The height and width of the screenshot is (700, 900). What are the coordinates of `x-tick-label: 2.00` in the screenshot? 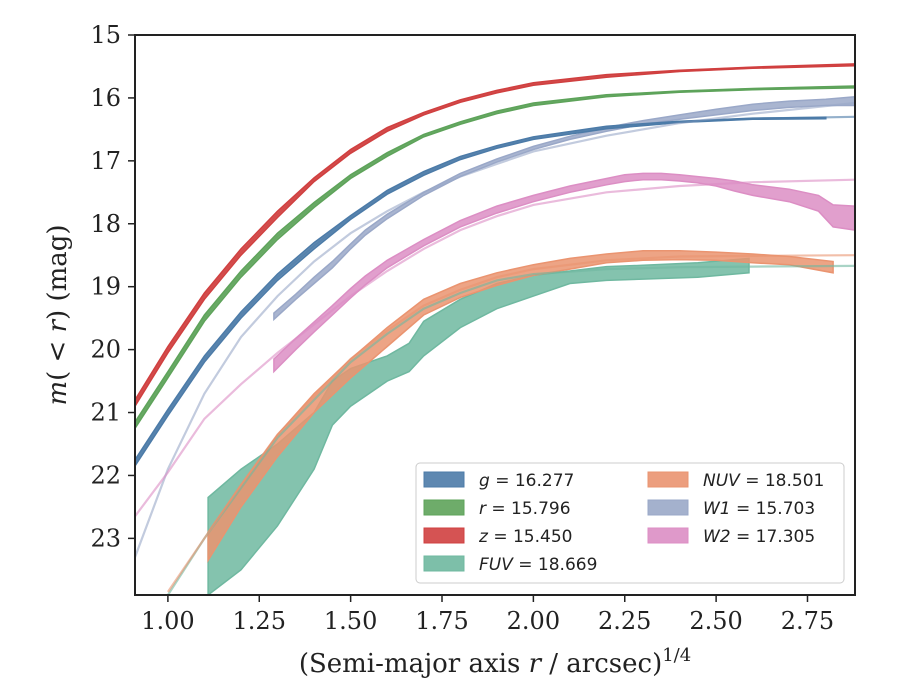 It's located at (533, 621).